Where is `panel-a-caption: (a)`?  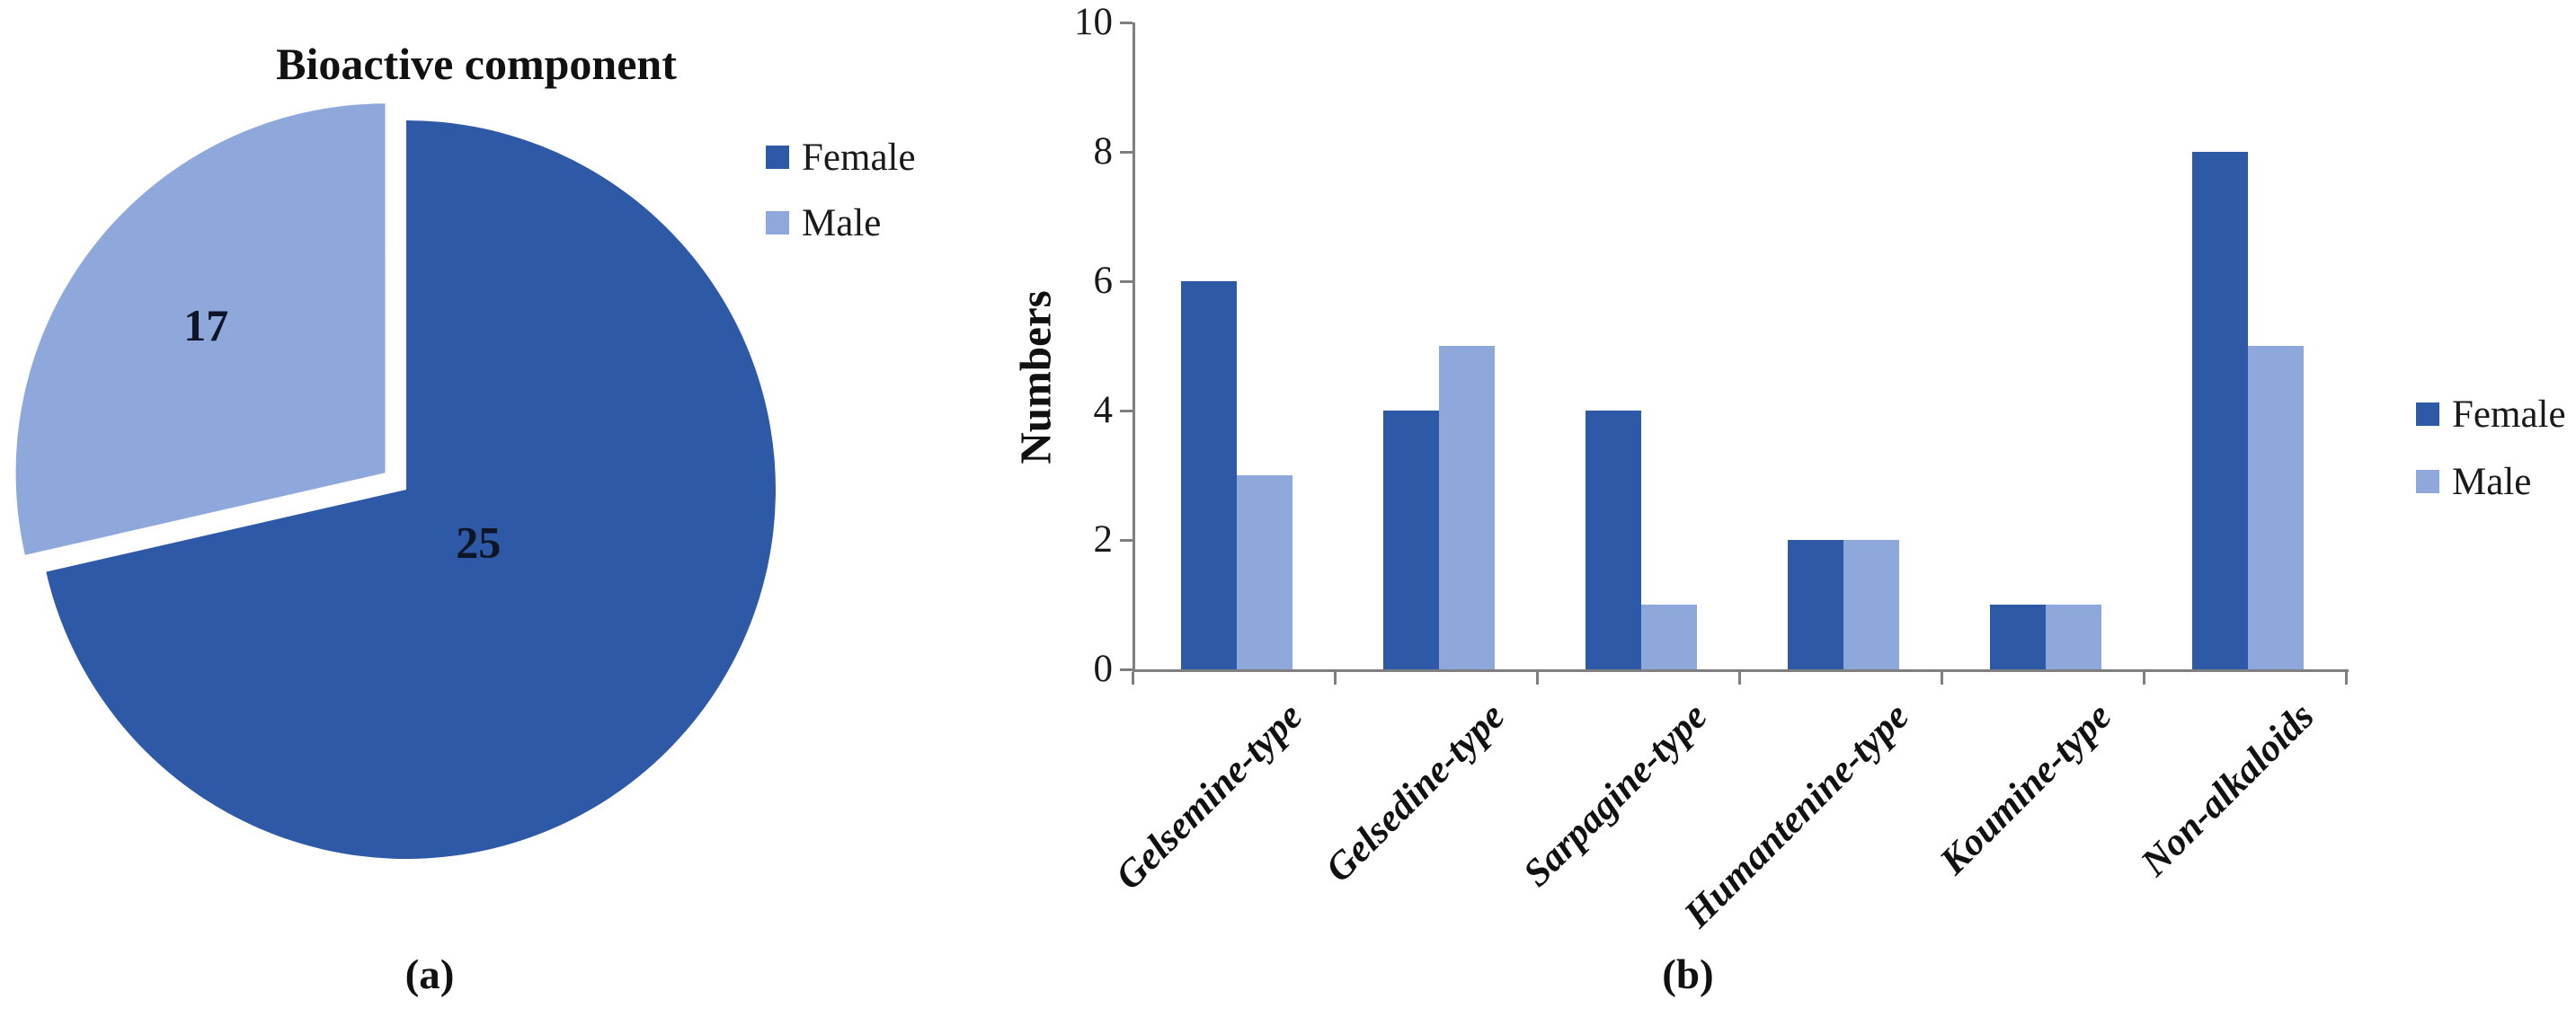
panel-a-caption: (a) is located at coordinates (429, 974).